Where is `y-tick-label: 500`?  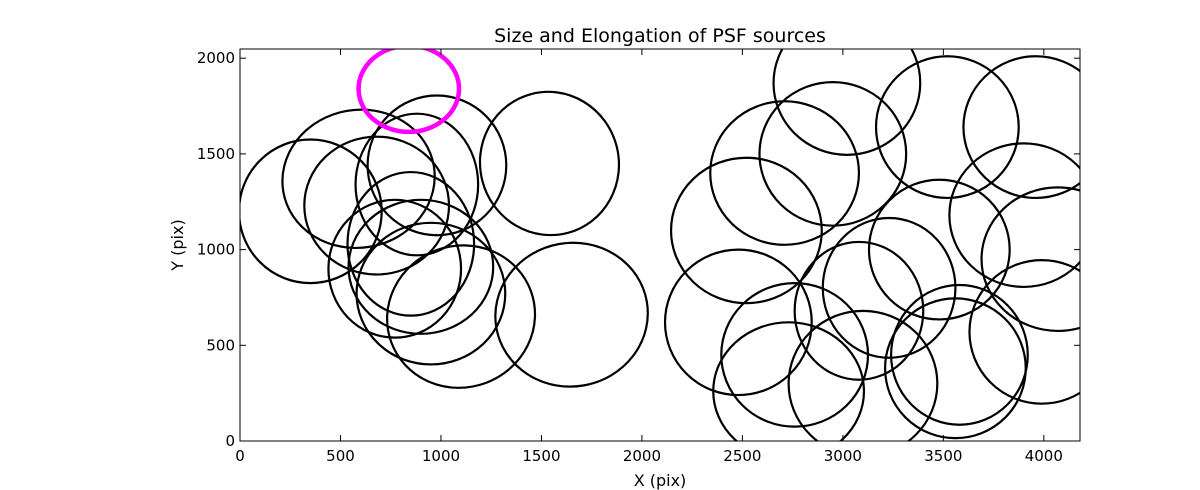 y-tick-label: 500 is located at coordinates (220, 345).